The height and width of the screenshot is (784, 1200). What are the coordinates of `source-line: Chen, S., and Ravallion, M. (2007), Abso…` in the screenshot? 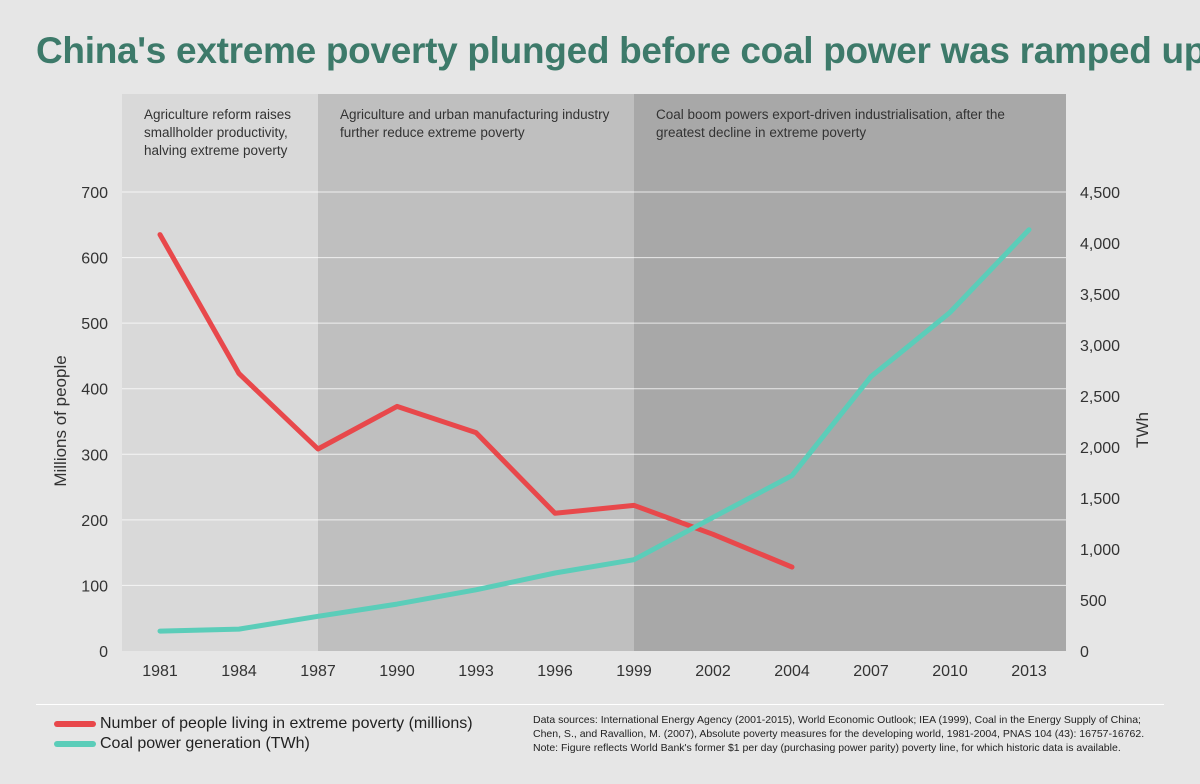 It's located at (839, 734).